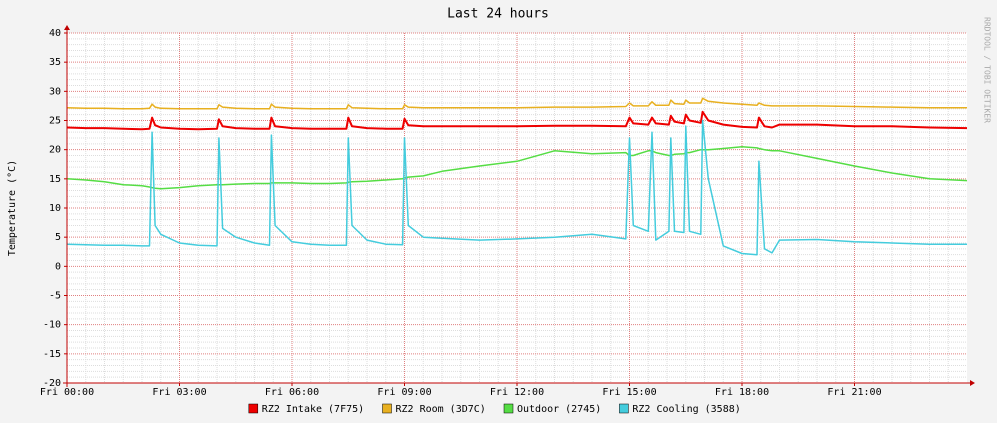 Image resolution: width=997 pixels, height=423 pixels. Describe the element at coordinates (498, 14) in the screenshot. I see `chart-title: Last 24 hours` at that location.